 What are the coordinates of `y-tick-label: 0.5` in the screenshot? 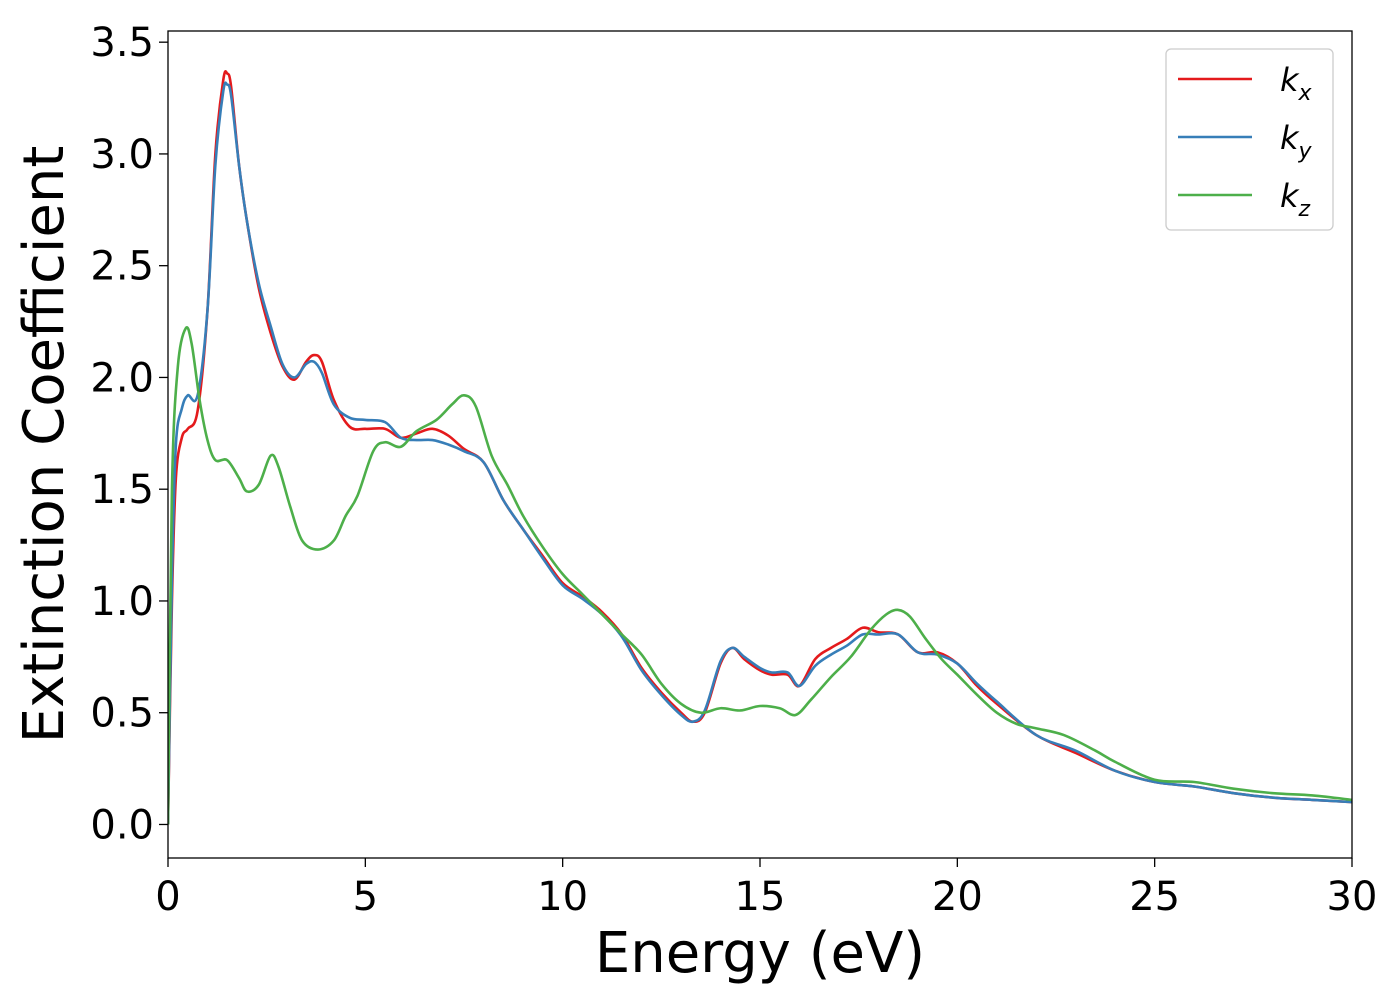 It's located at (122, 714).